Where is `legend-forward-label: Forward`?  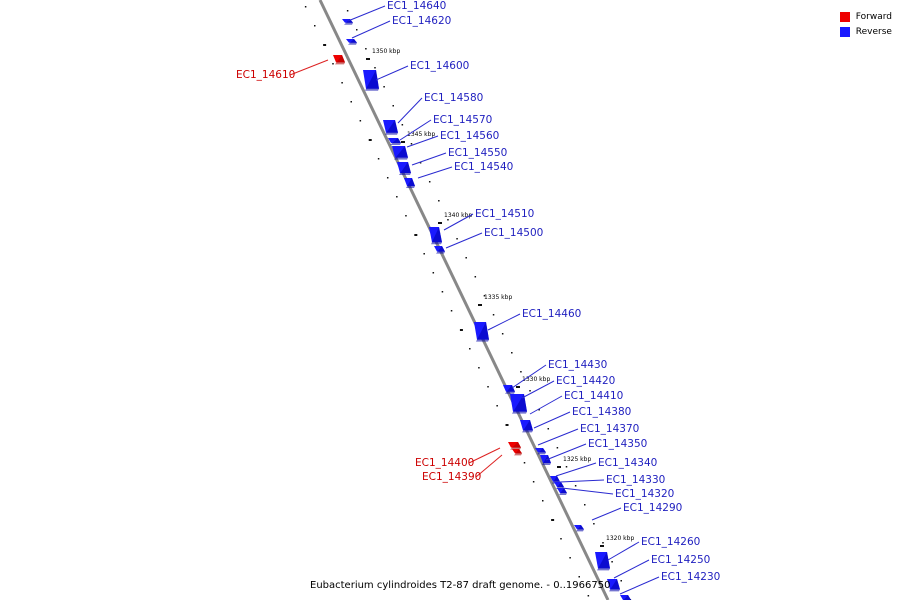
legend-forward-label: Forward is located at coordinates (873, 16).